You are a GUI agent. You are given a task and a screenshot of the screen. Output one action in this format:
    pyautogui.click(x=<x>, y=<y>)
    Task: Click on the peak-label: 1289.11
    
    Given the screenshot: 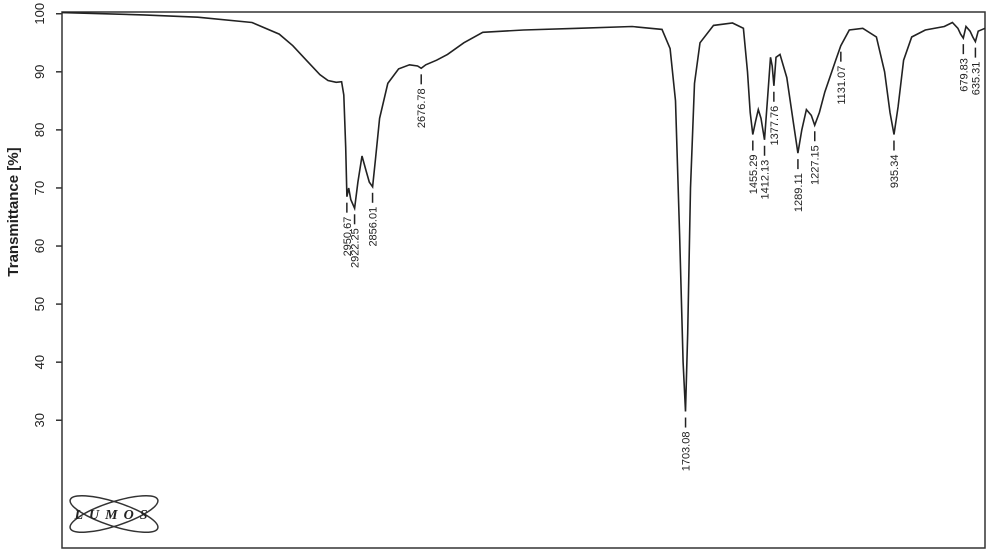 What is the action you would take?
    pyautogui.click(x=799, y=192)
    